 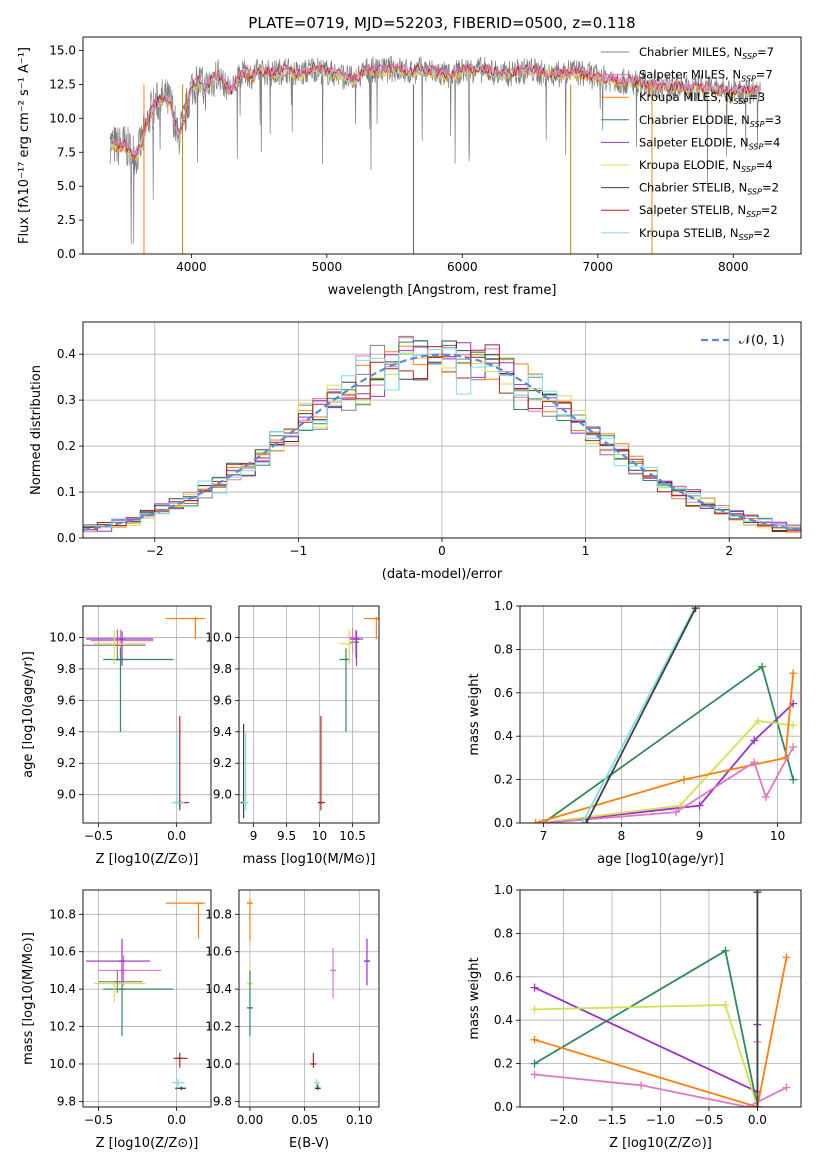 I want to click on legend-entry: Chabrier STELIB, NSSP=2, so click(x=709, y=189).